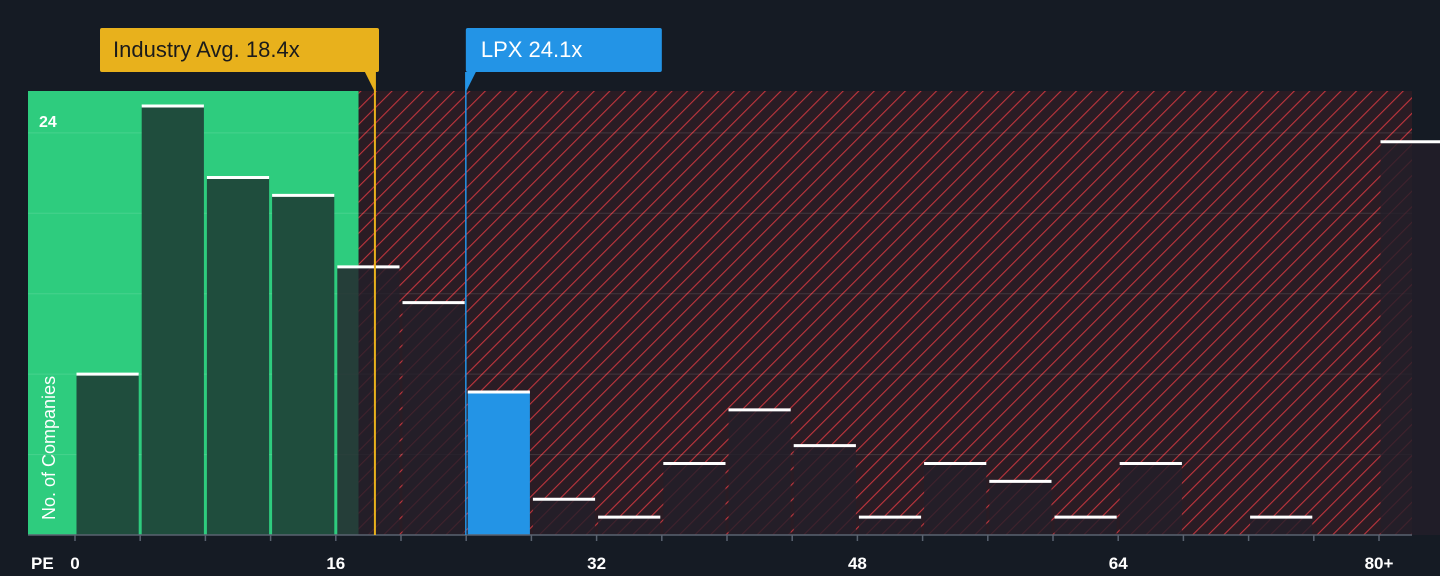  Describe the element at coordinates (48, 122) in the screenshot. I see `y-tick-label-top: 24` at that location.